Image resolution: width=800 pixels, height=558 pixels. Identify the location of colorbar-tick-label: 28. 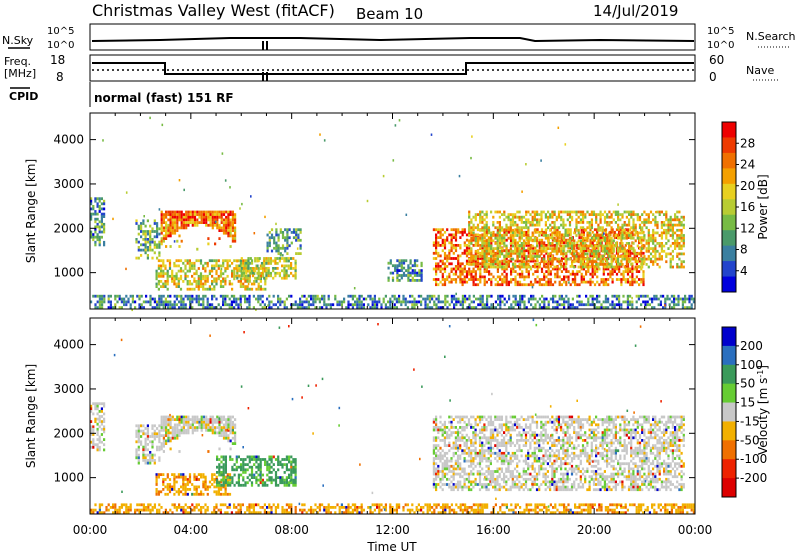
(747, 143).